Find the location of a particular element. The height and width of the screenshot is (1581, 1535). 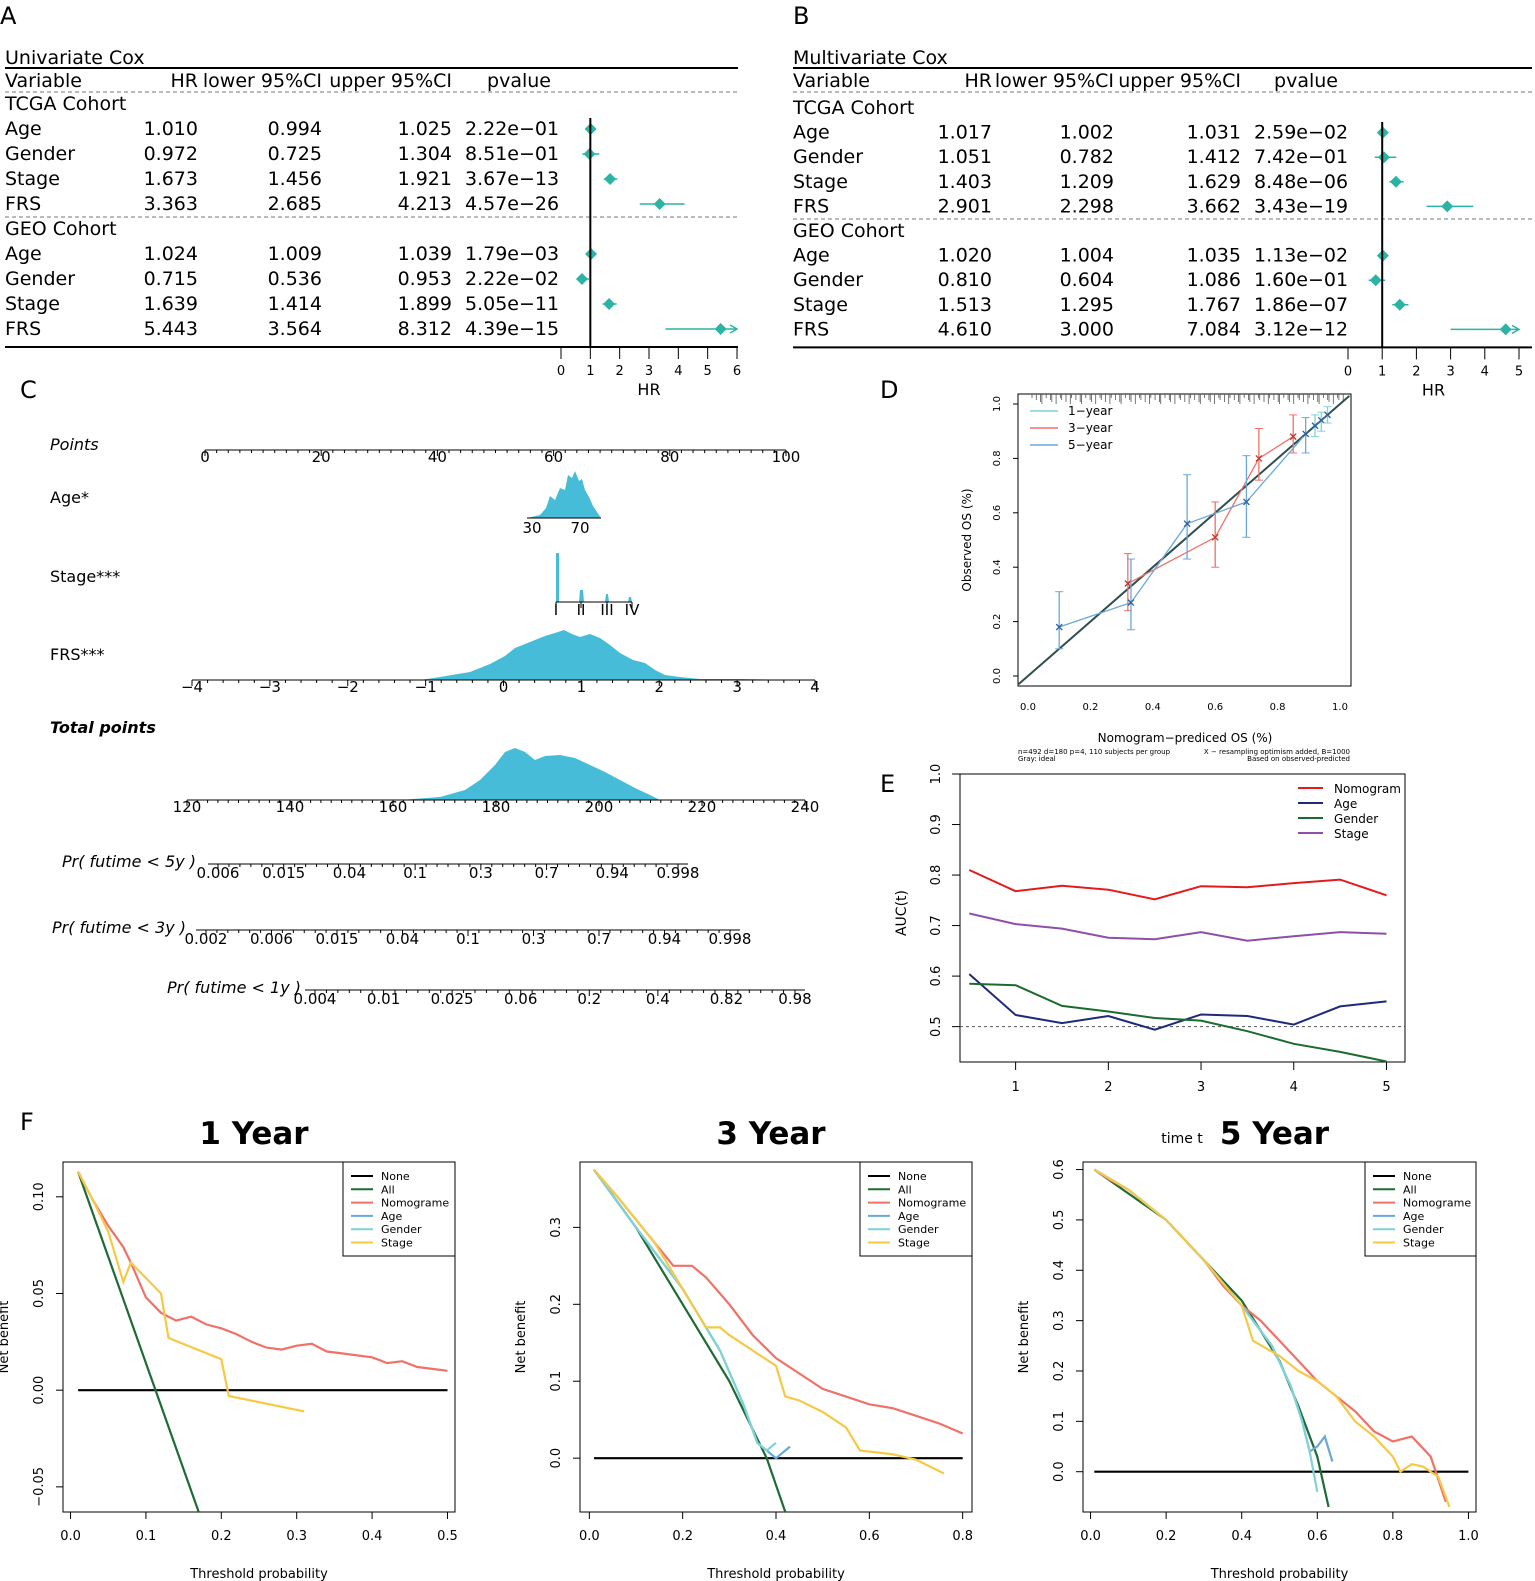

forest-hr: 1.017 is located at coordinates (965, 133).